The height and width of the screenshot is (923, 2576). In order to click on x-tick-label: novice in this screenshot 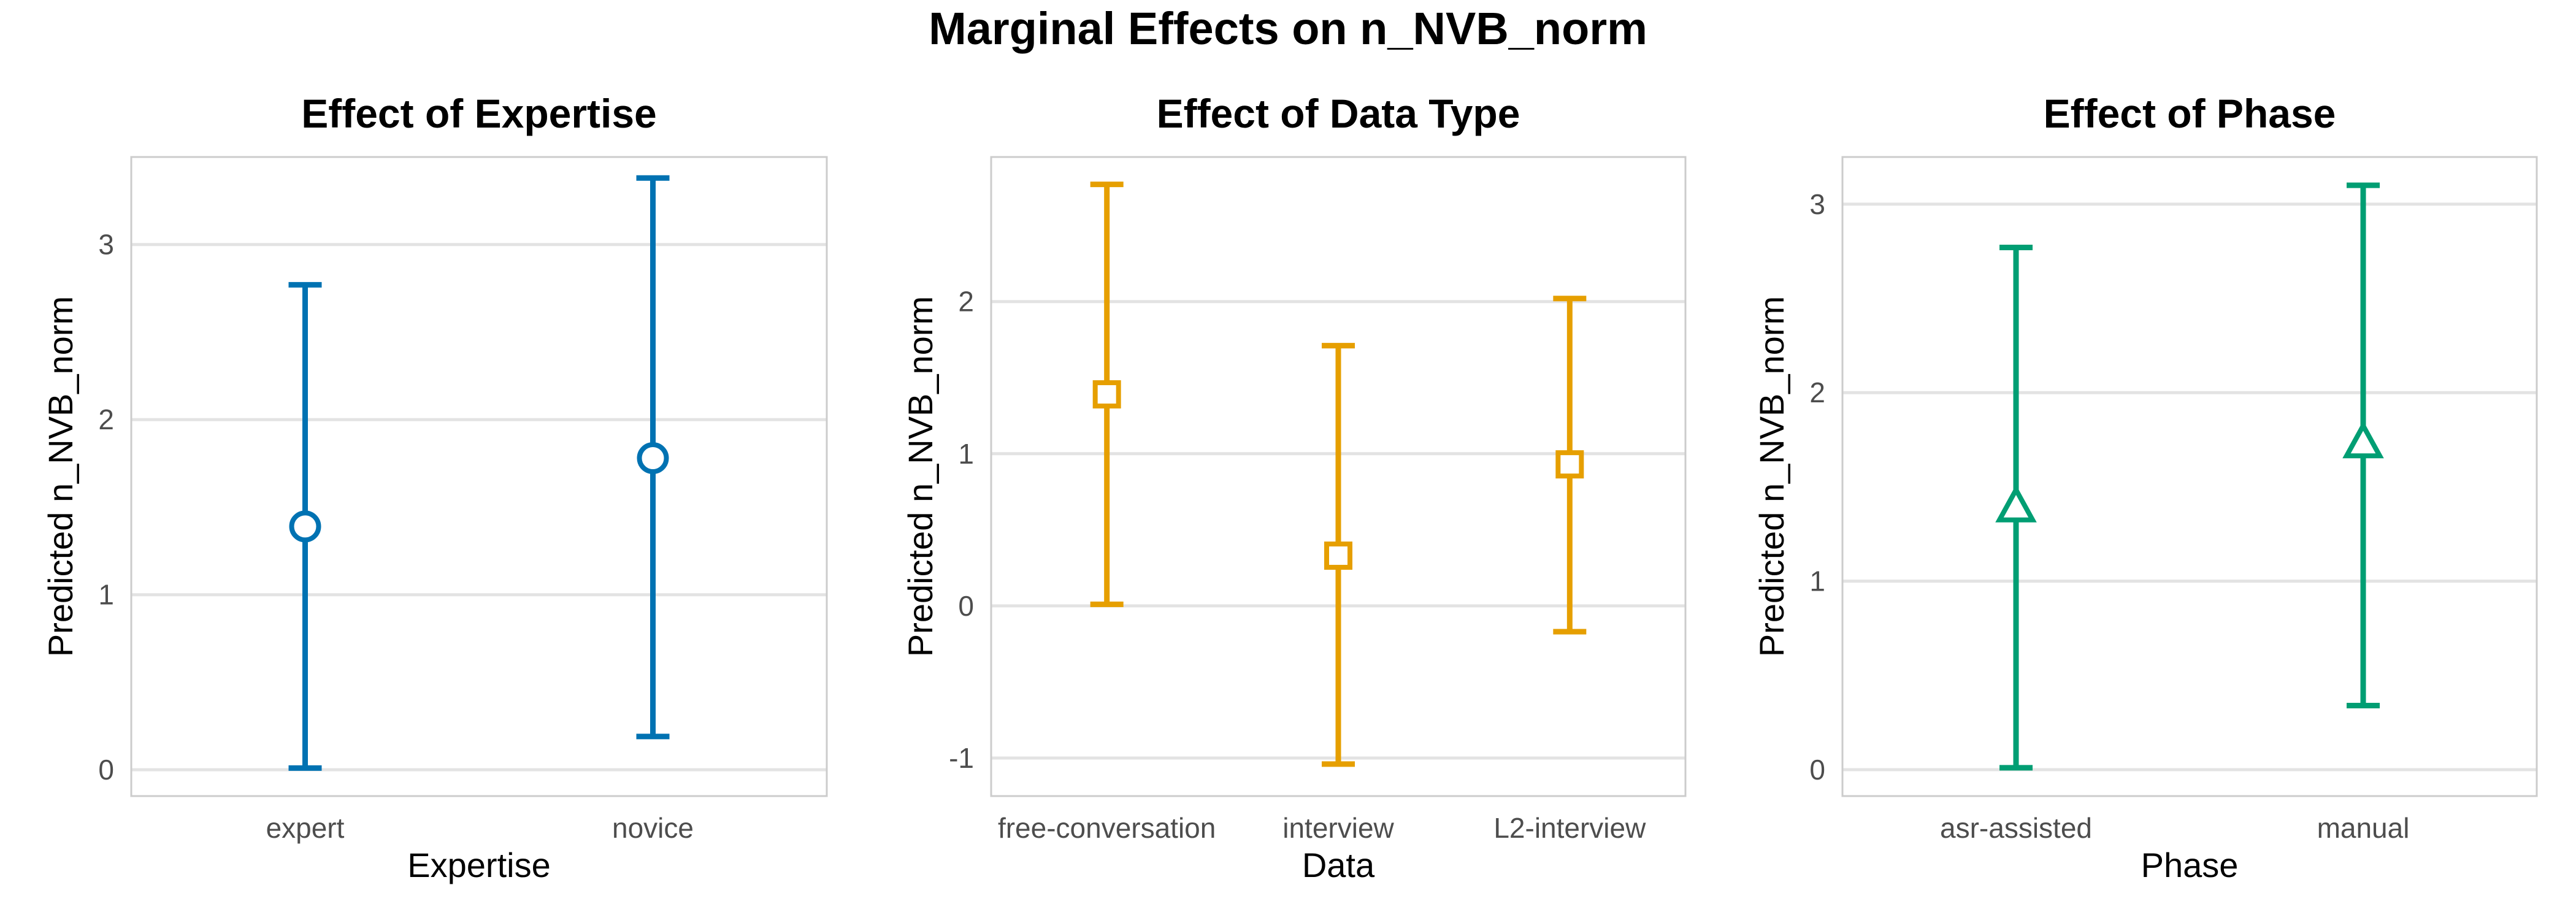, I will do `click(653, 828)`.